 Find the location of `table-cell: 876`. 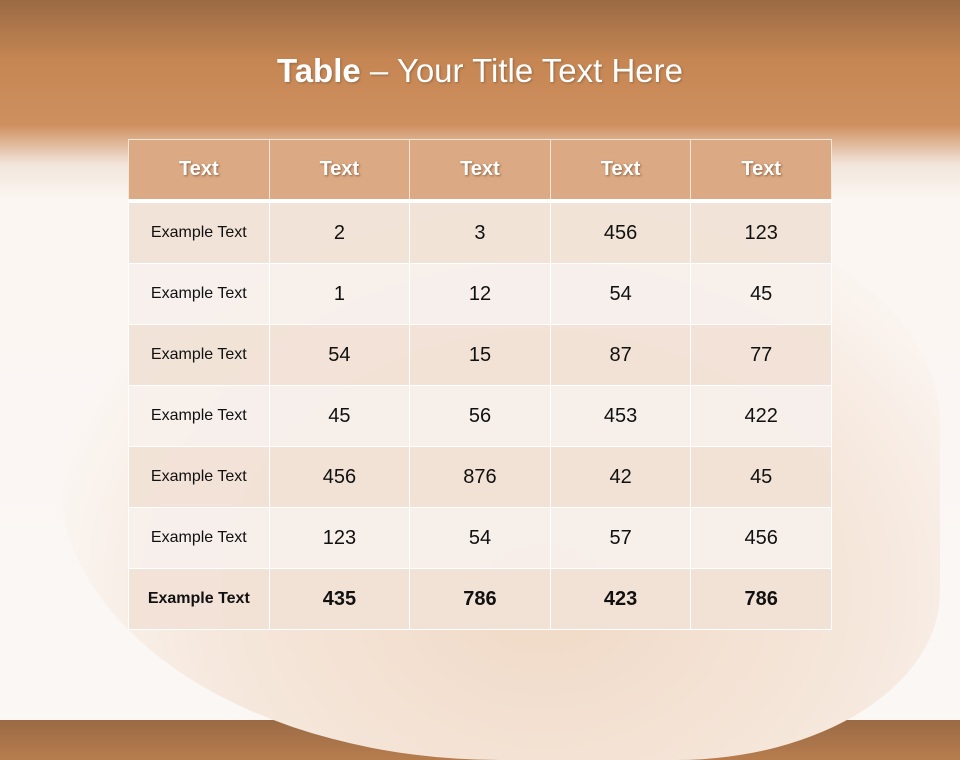

table-cell: 876 is located at coordinates (480, 477).